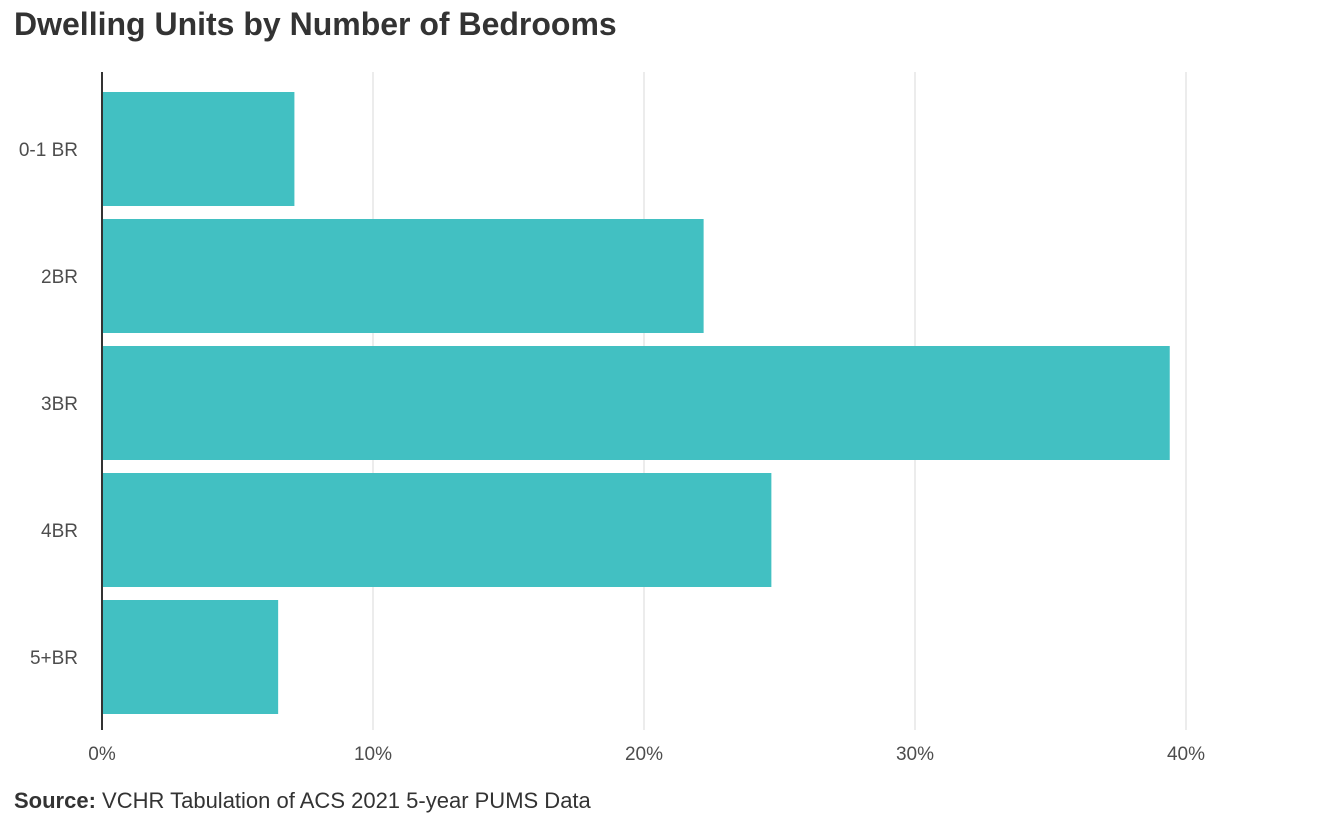 The height and width of the screenshot is (830, 1344). I want to click on category-label: 2BR, so click(59, 277).